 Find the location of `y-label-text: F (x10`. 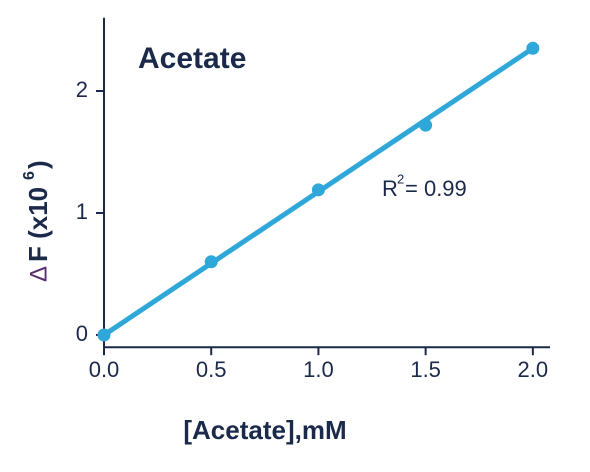

y-label-text: F (x10 is located at coordinates (38, 224).